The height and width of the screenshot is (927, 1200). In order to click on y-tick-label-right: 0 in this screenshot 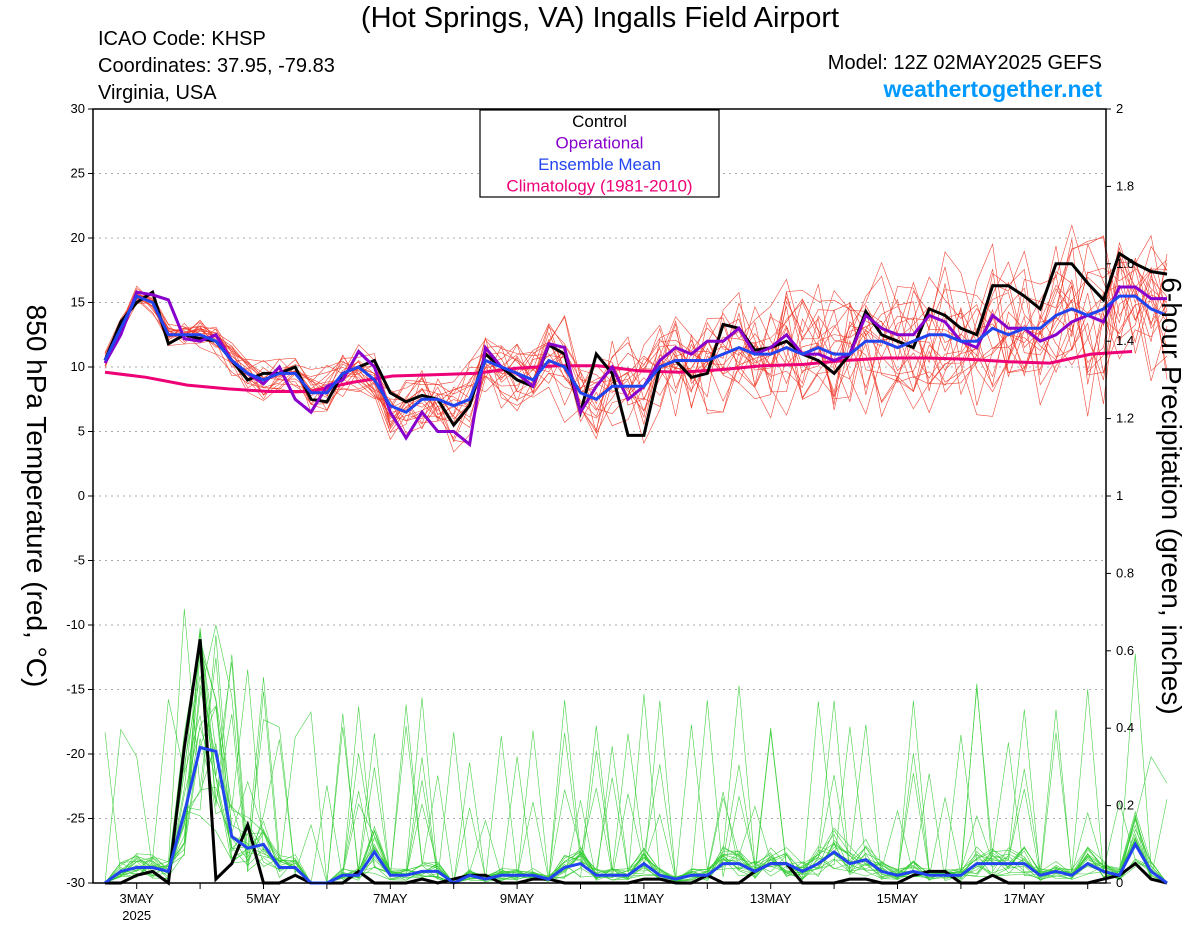, I will do `click(1119, 882)`.